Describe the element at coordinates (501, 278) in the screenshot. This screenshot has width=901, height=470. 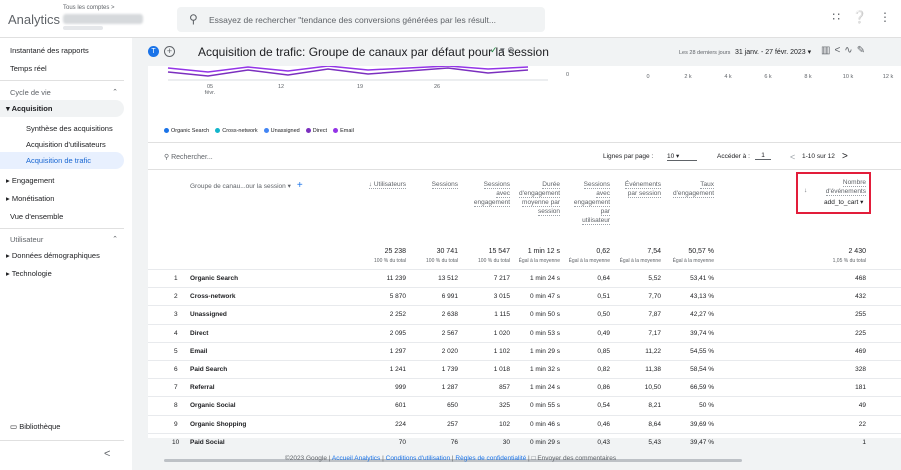
I see `cell-value: 7 217` at that location.